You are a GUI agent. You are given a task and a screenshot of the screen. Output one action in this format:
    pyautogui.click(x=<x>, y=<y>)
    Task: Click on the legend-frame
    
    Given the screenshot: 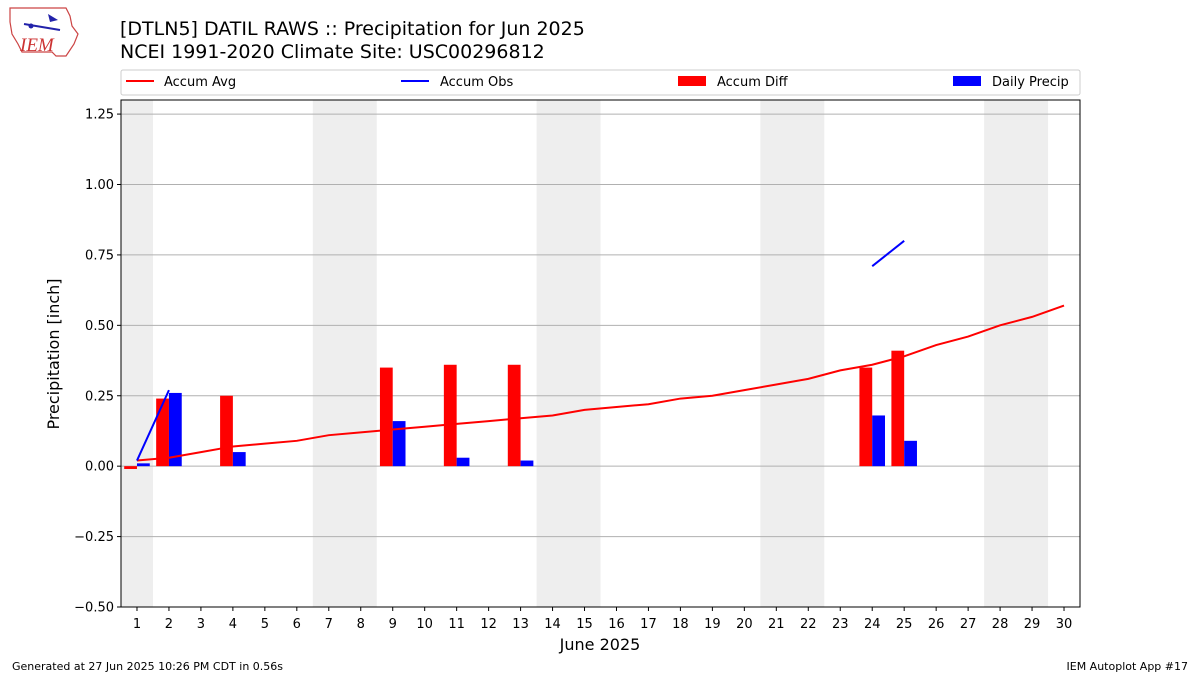 What is the action you would take?
    pyautogui.click(x=600, y=82)
    